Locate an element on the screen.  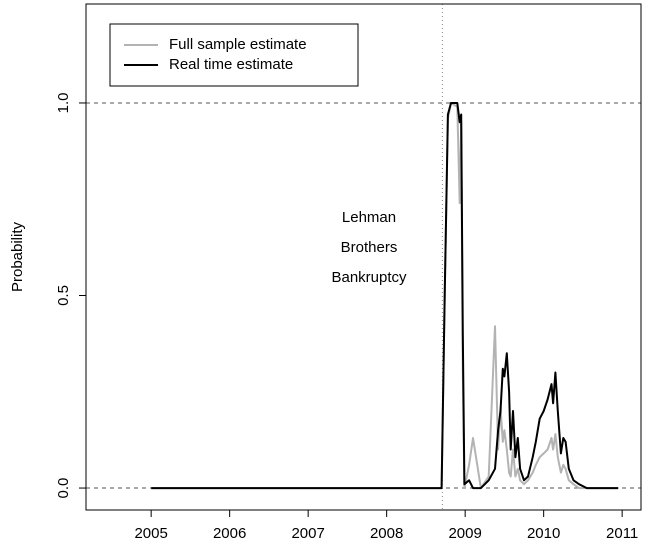
legend-box is located at coordinates (234, 55).